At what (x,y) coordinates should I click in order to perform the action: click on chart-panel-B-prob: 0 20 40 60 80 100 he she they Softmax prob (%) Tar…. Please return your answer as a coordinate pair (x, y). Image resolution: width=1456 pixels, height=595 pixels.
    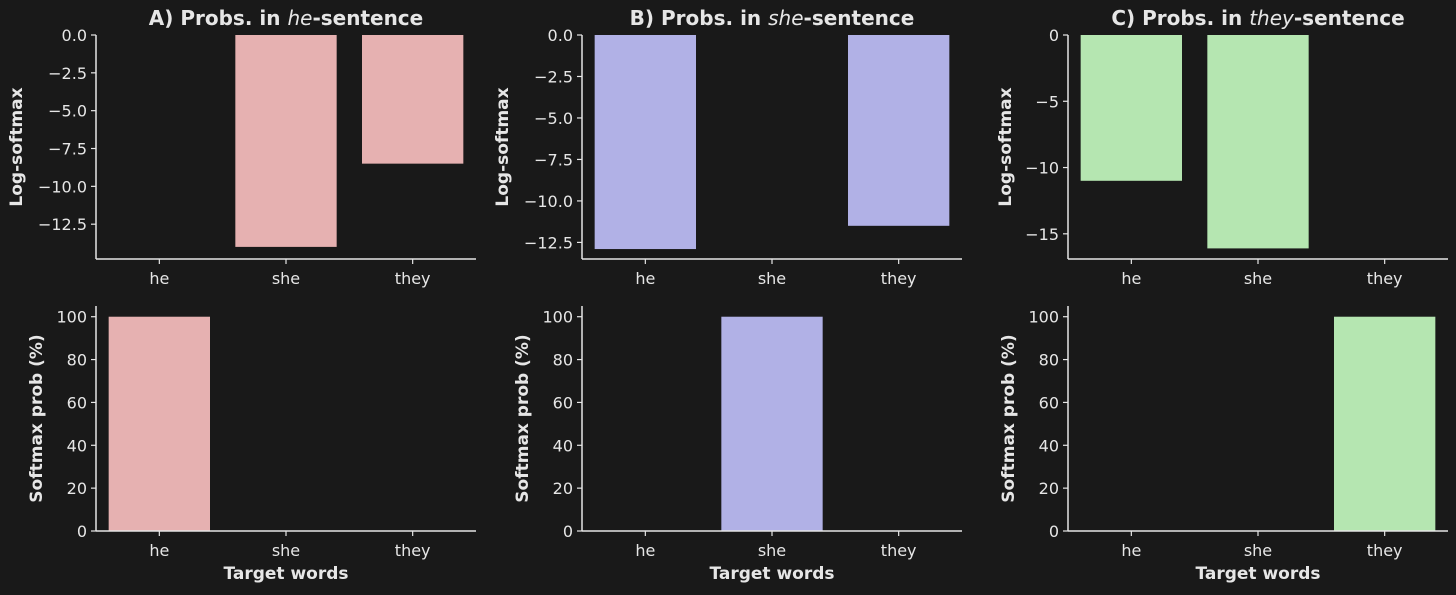
    Looking at the image, I should click on (737, 445).